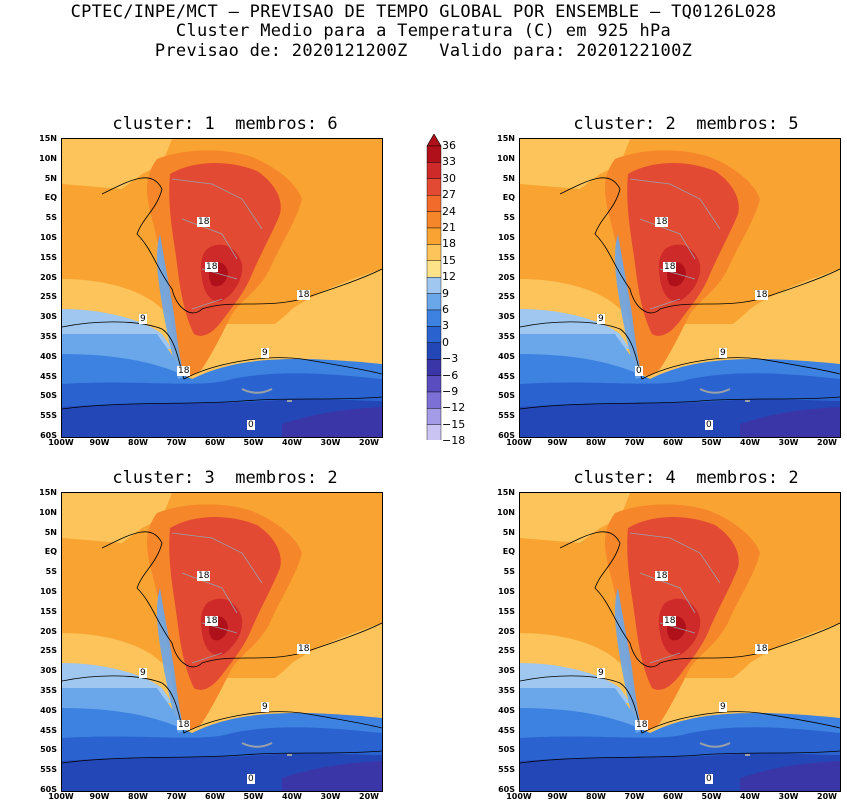 The height and width of the screenshot is (803, 847). I want to click on colorbar-level-label: −9, so click(450, 391).